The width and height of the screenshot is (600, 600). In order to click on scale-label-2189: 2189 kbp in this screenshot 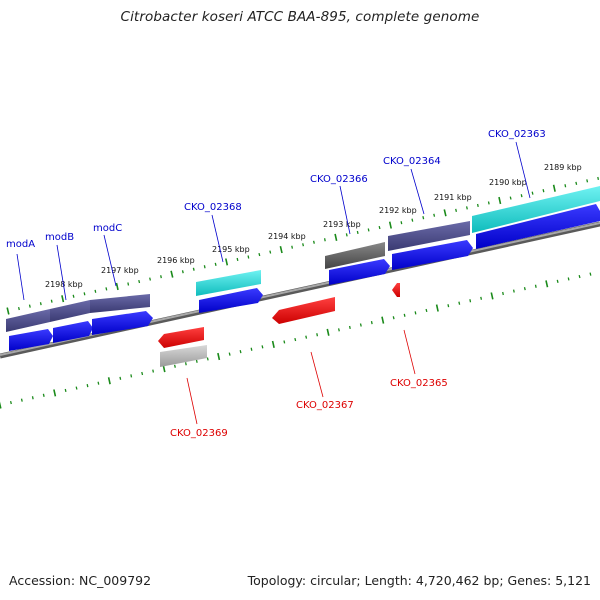, I will do `click(563, 167)`.